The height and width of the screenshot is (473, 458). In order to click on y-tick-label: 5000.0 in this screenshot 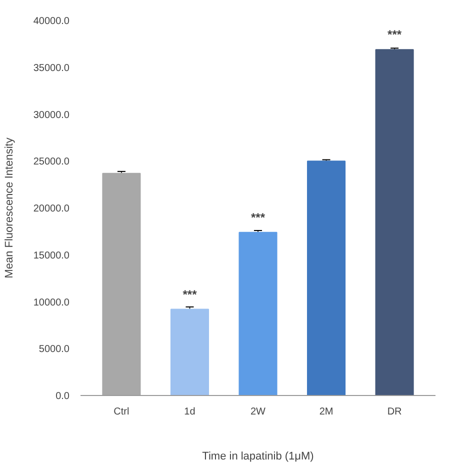, I will do `click(54, 350)`.